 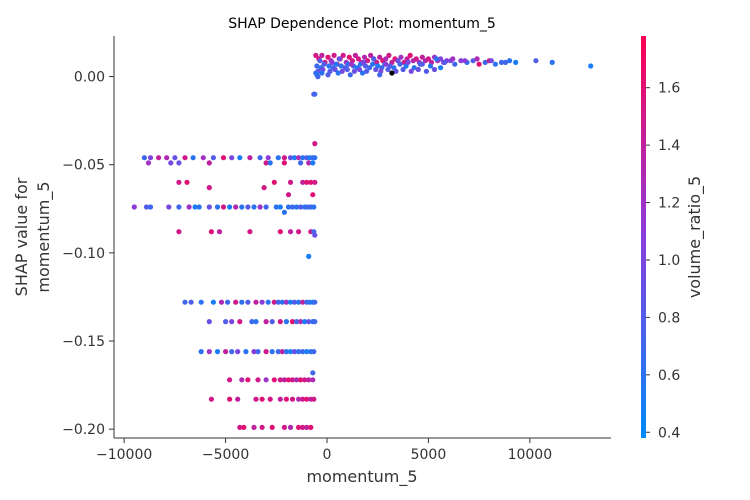 What do you see at coordinates (83, 430) in the screenshot?
I see `y-tick-label: −0.20` at bounding box center [83, 430].